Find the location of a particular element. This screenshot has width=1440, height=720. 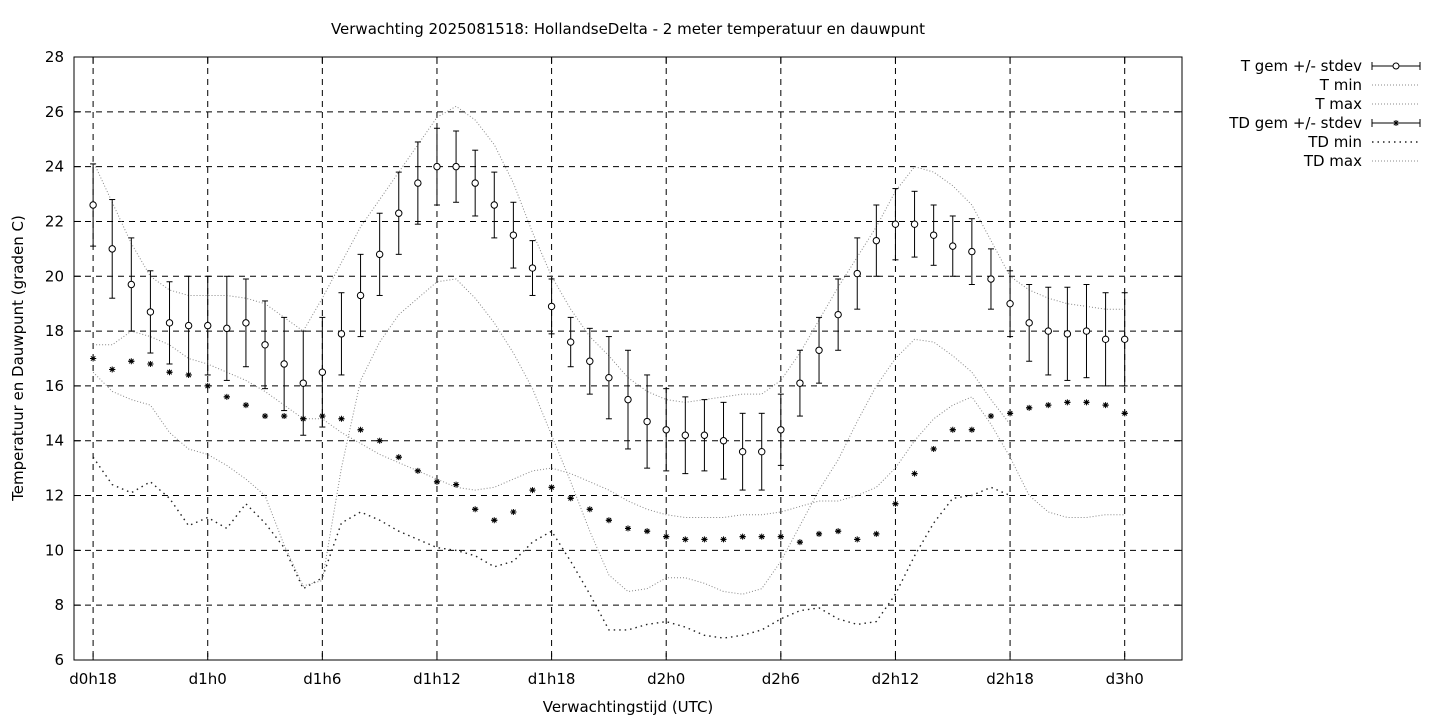

x-tick-label: d2h0 is located at coordinates (666, 679).